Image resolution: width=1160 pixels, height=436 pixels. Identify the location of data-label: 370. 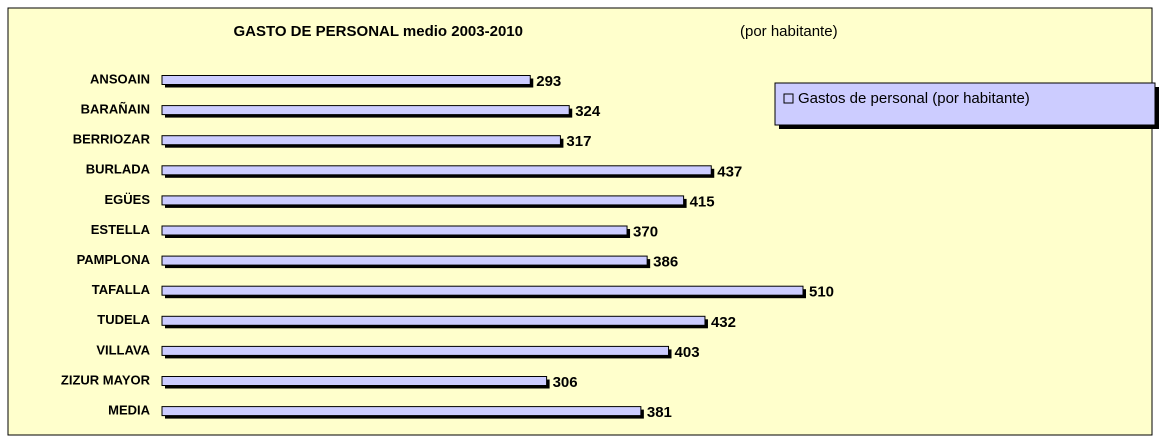
(645, 231).